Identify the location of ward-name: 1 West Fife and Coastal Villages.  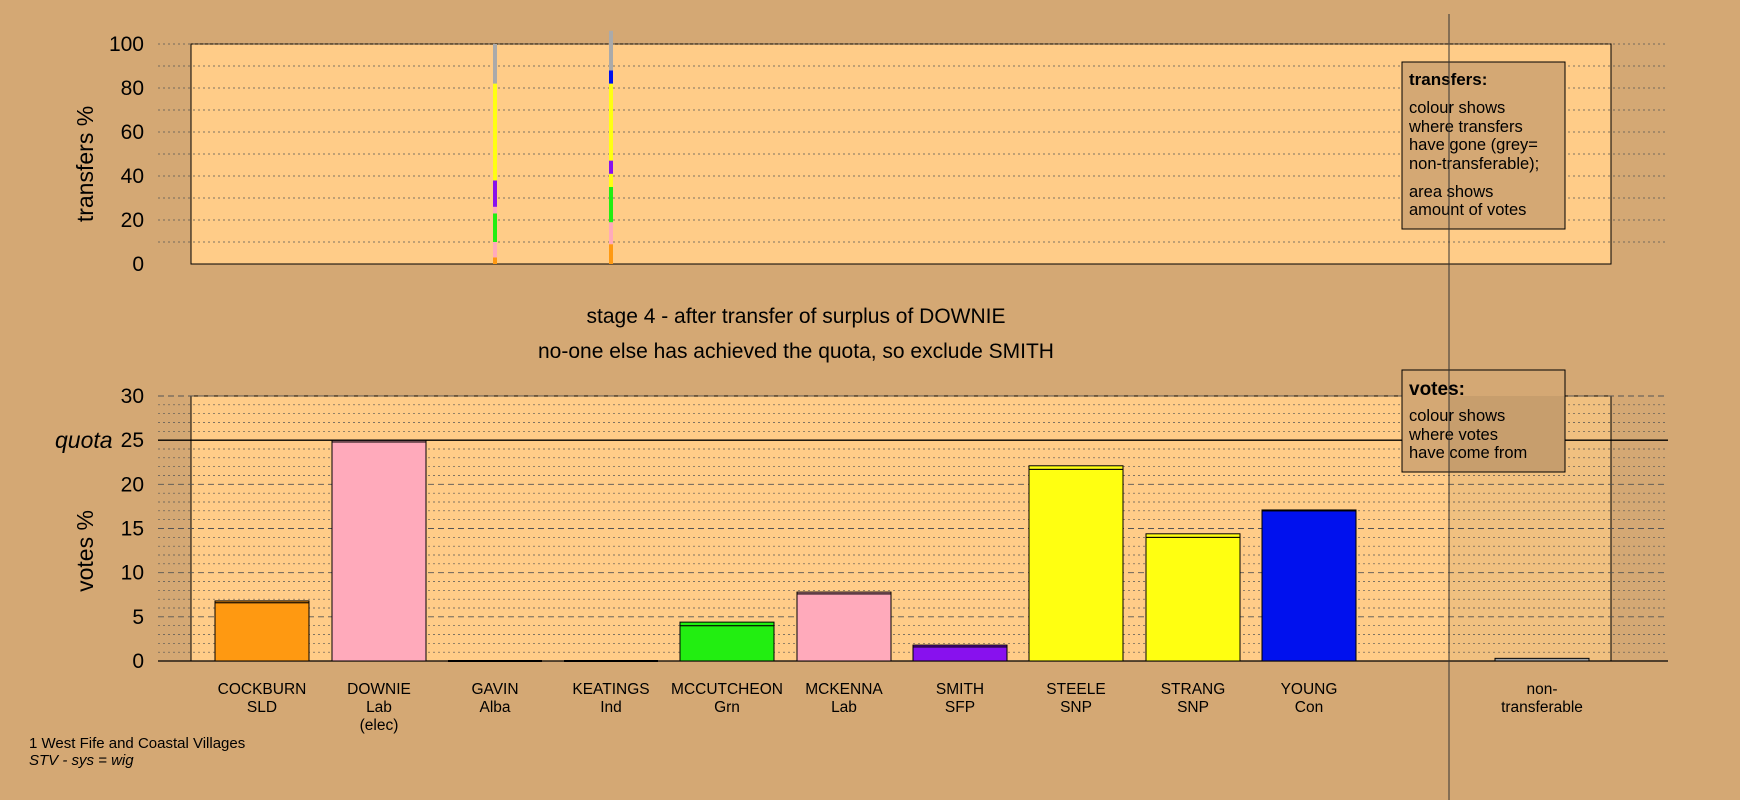
(137, 743).